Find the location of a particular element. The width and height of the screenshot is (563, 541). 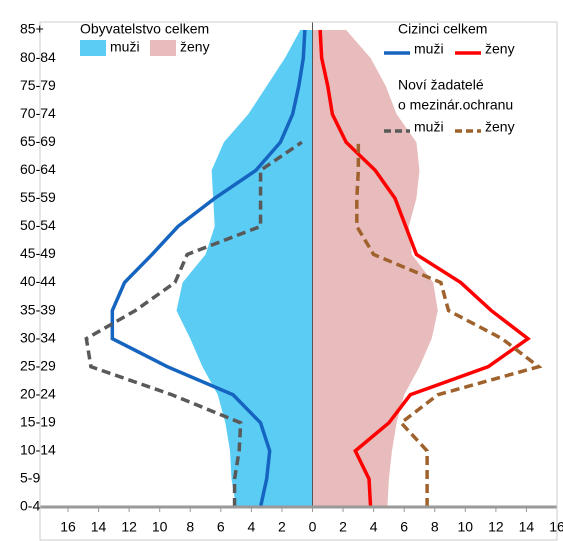

x-tick-label: 0 is located at coordinates (313, 527).